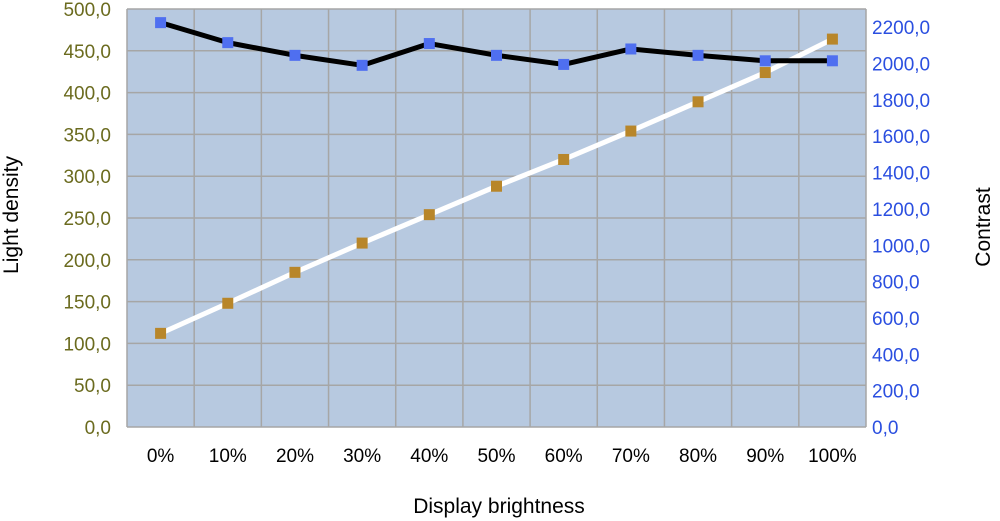 This screenshot has height=521, width=1000. What do you see at coordinates (901, 174) in the screenshot?
I see `right-tick-label: 1400,0` at bounding box center [901, 174].